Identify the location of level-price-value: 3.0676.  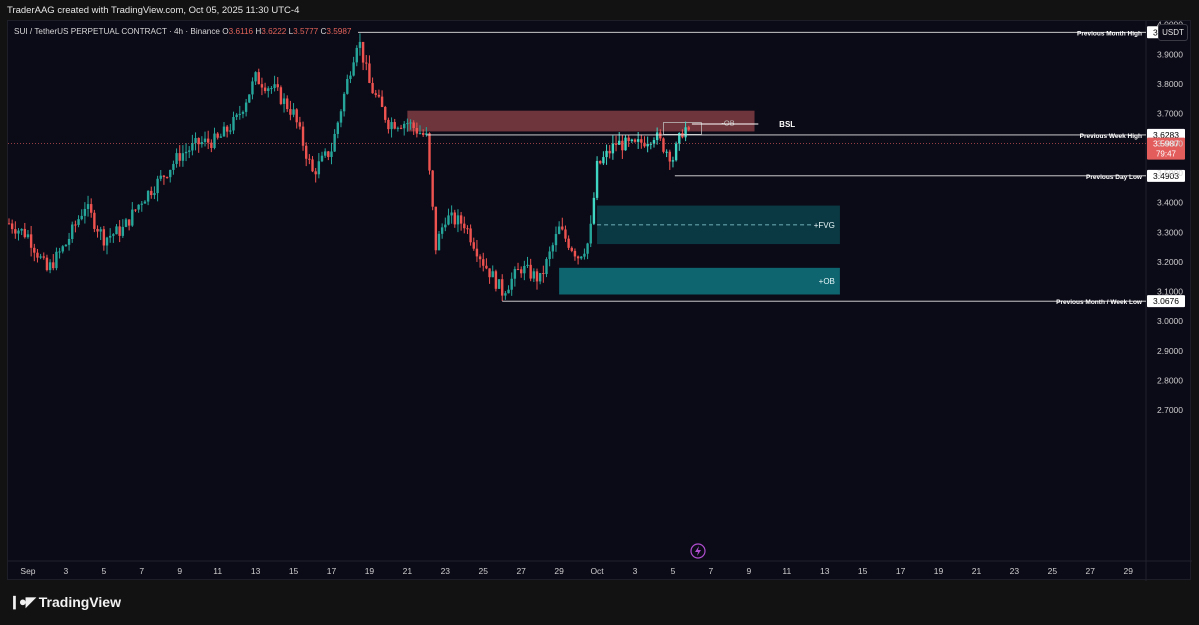
(1166, 301).